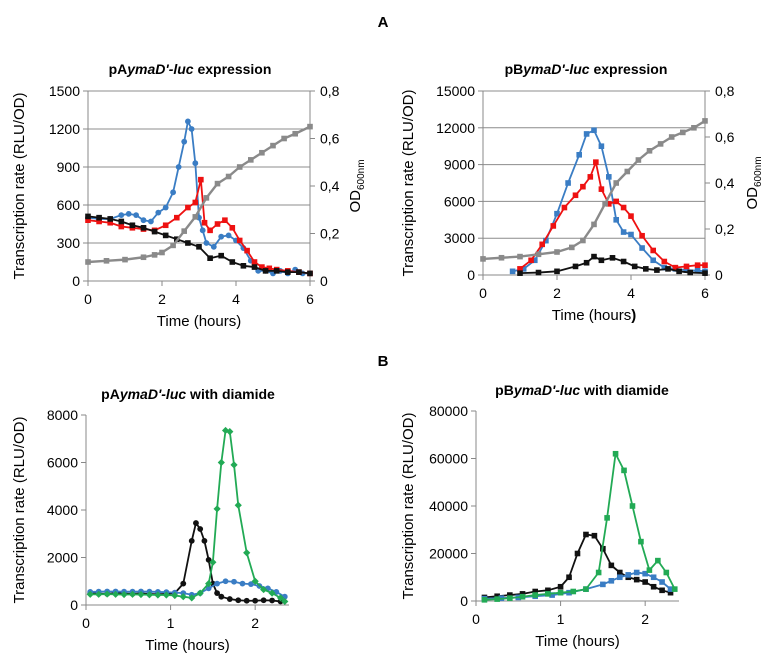 This screenshot has width=766, height=660. What do you see at coordinates (74, 605) in the screenshot?
I see `y-tick-label: 0` at bounding box center [74, 605].